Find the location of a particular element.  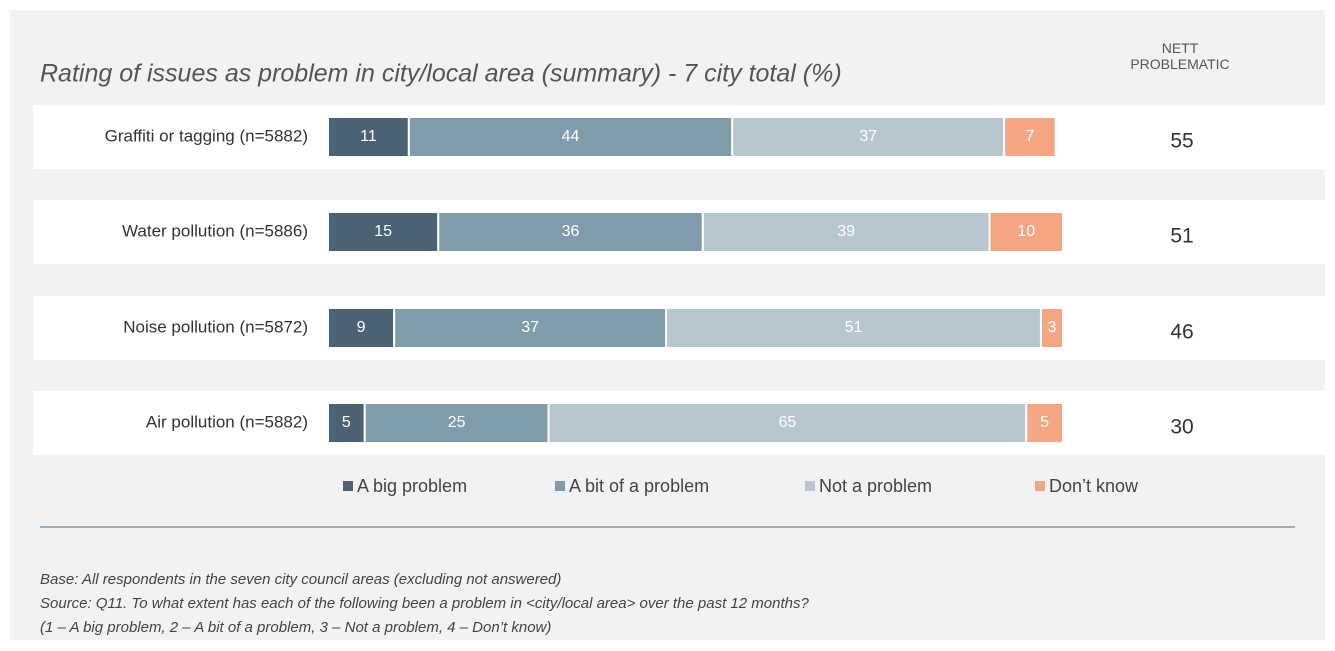

legend-label: Not a problem is located at coordinates (875, 486).